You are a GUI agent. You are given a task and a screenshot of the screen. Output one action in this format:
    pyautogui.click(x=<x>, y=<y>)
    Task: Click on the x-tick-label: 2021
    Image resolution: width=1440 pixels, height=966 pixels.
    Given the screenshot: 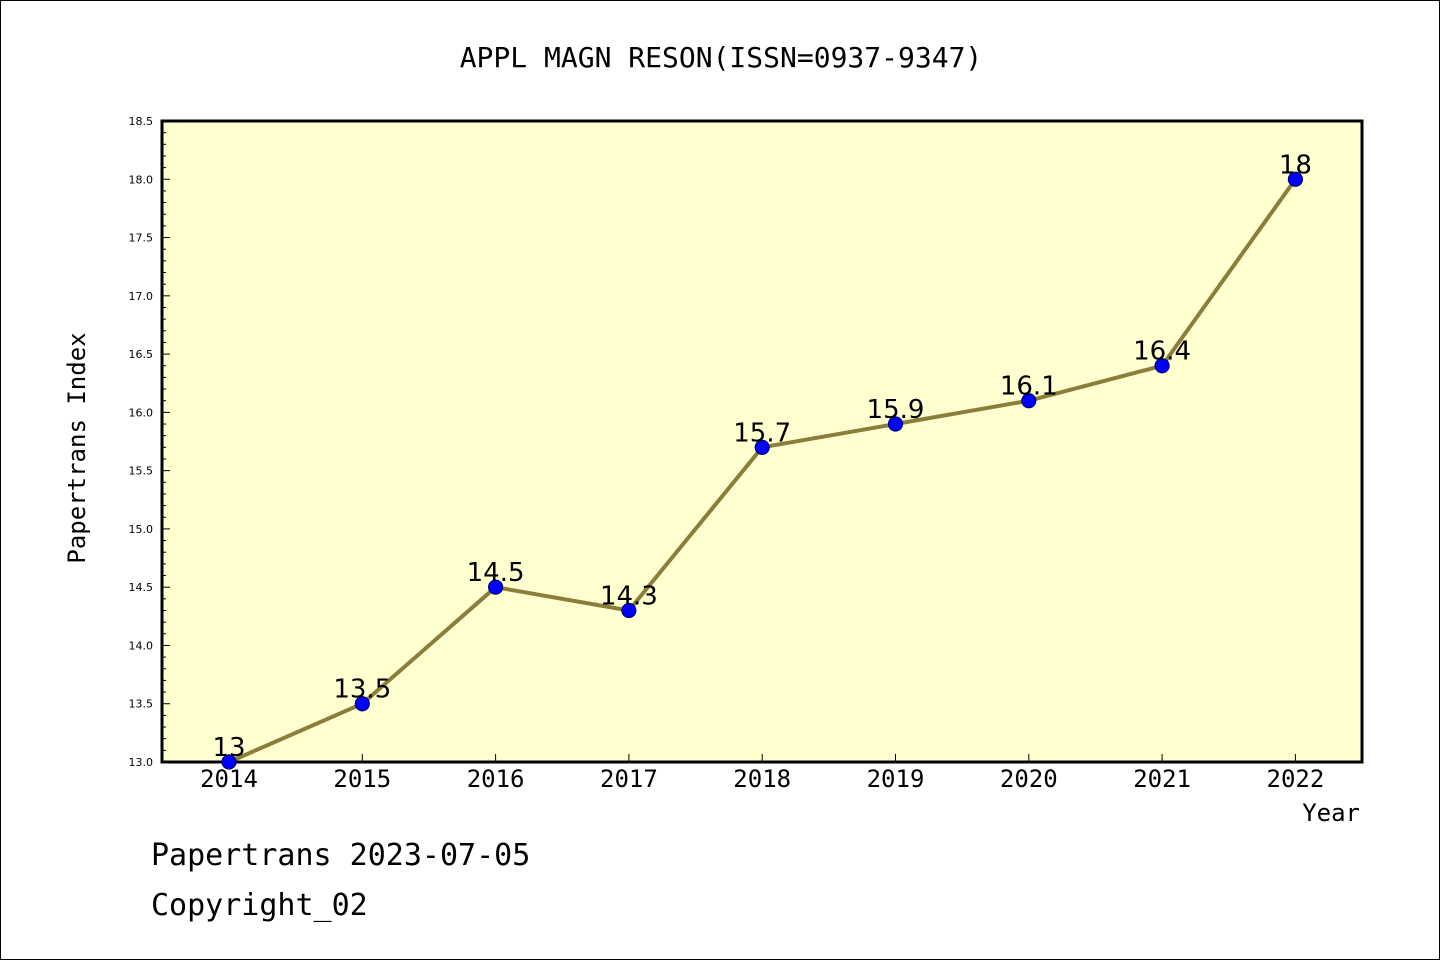 What is the action you would take?
    pyautogui.click(x=1162, y=779)
    